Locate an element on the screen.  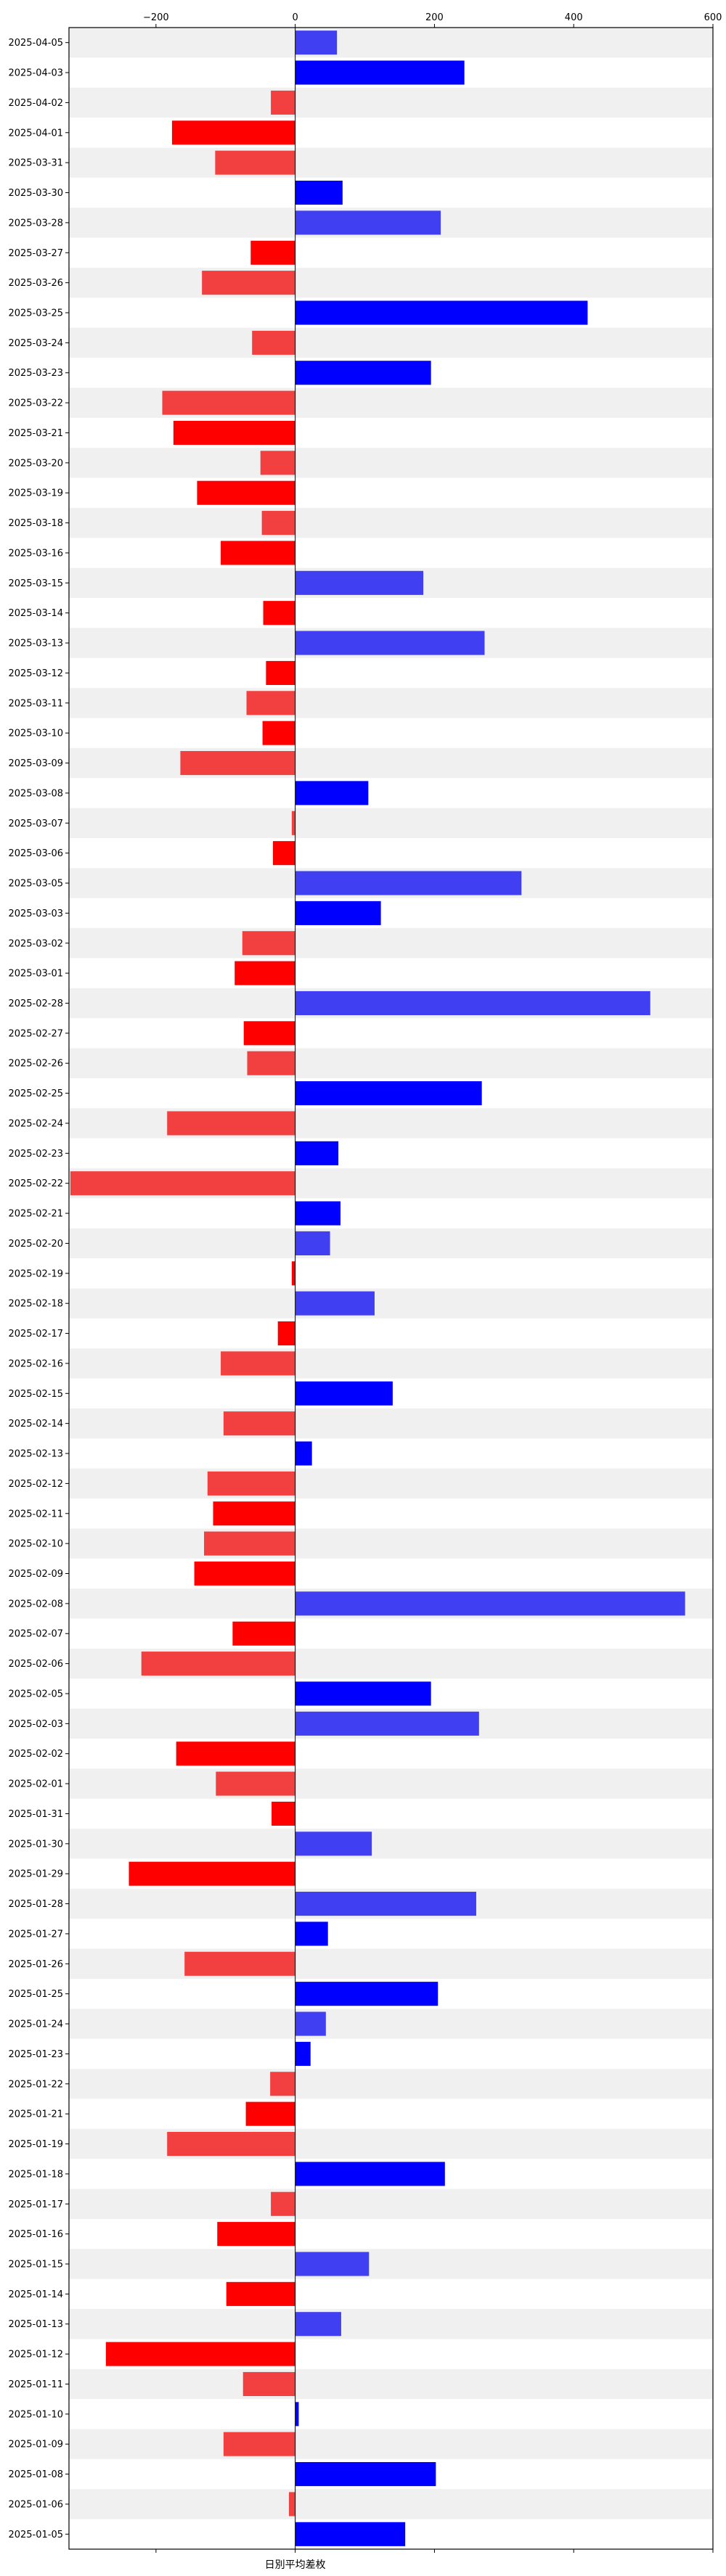
category-label: 2025-01-18 is located at coordinates (35, 2174).